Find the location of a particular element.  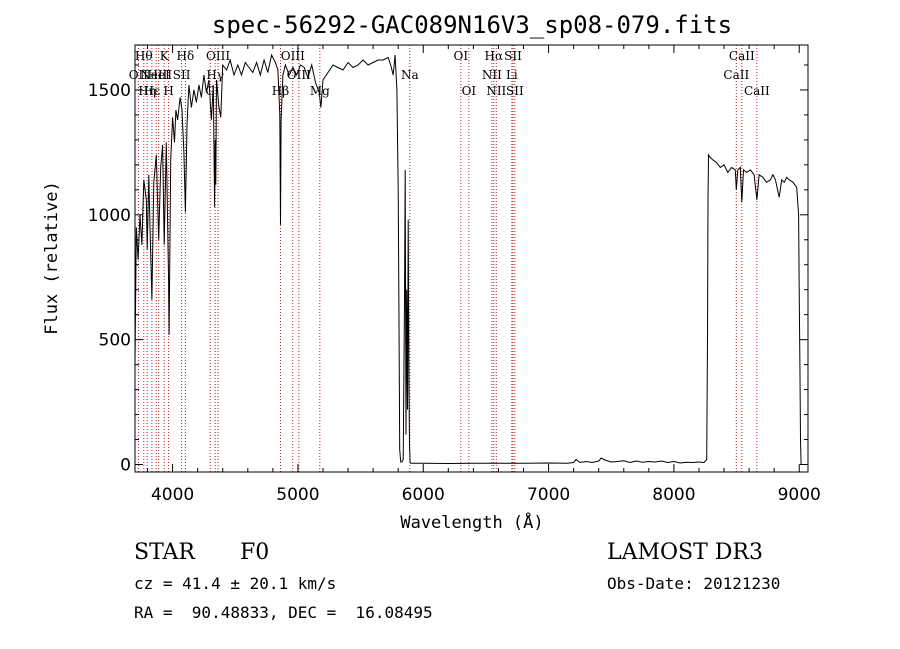

y-axis-label: Flux (relative) is located at coordinates (52, 258).